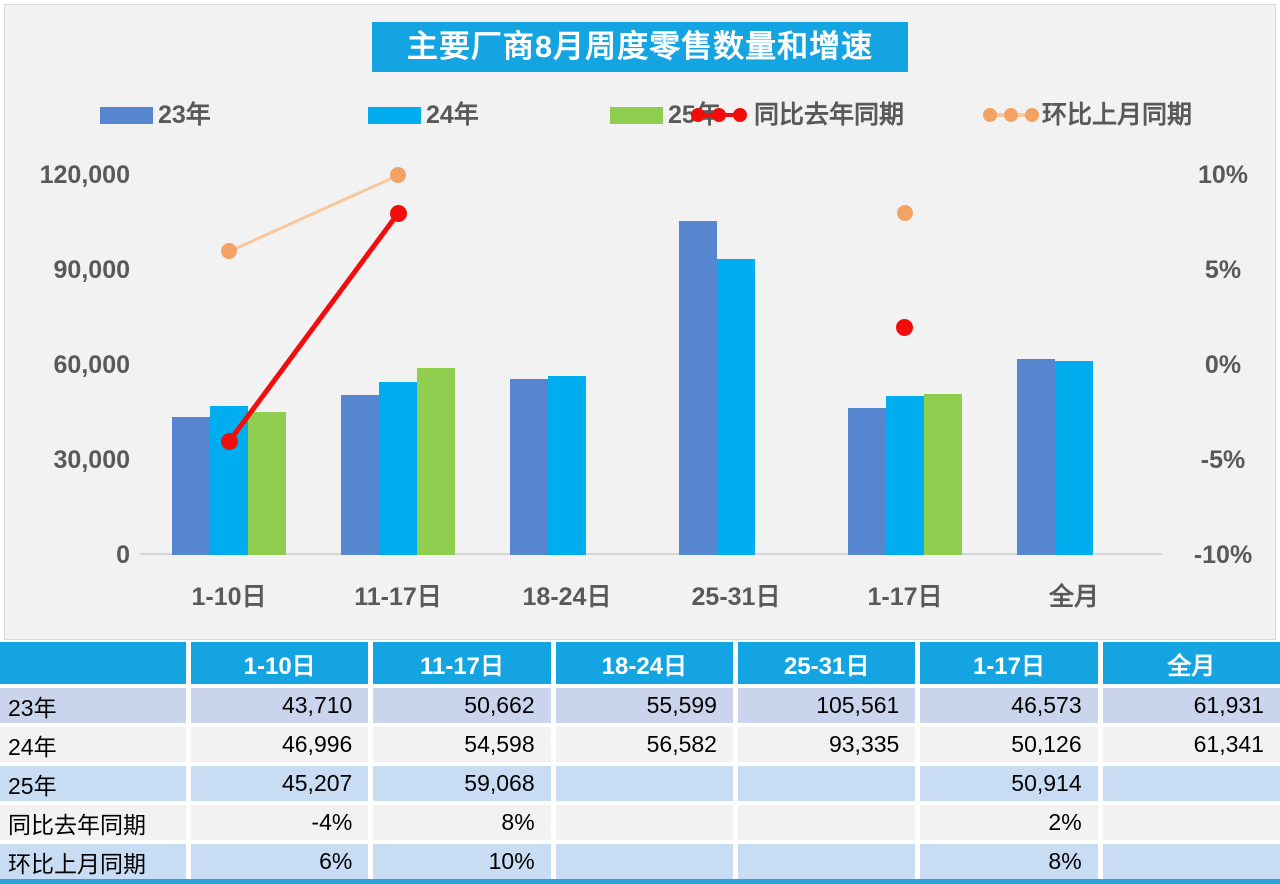 The image size is (1280, 884). Describe the element at coordinates (736, 407) in the screenshot. I see `bar-24年-25-31日` at that location.